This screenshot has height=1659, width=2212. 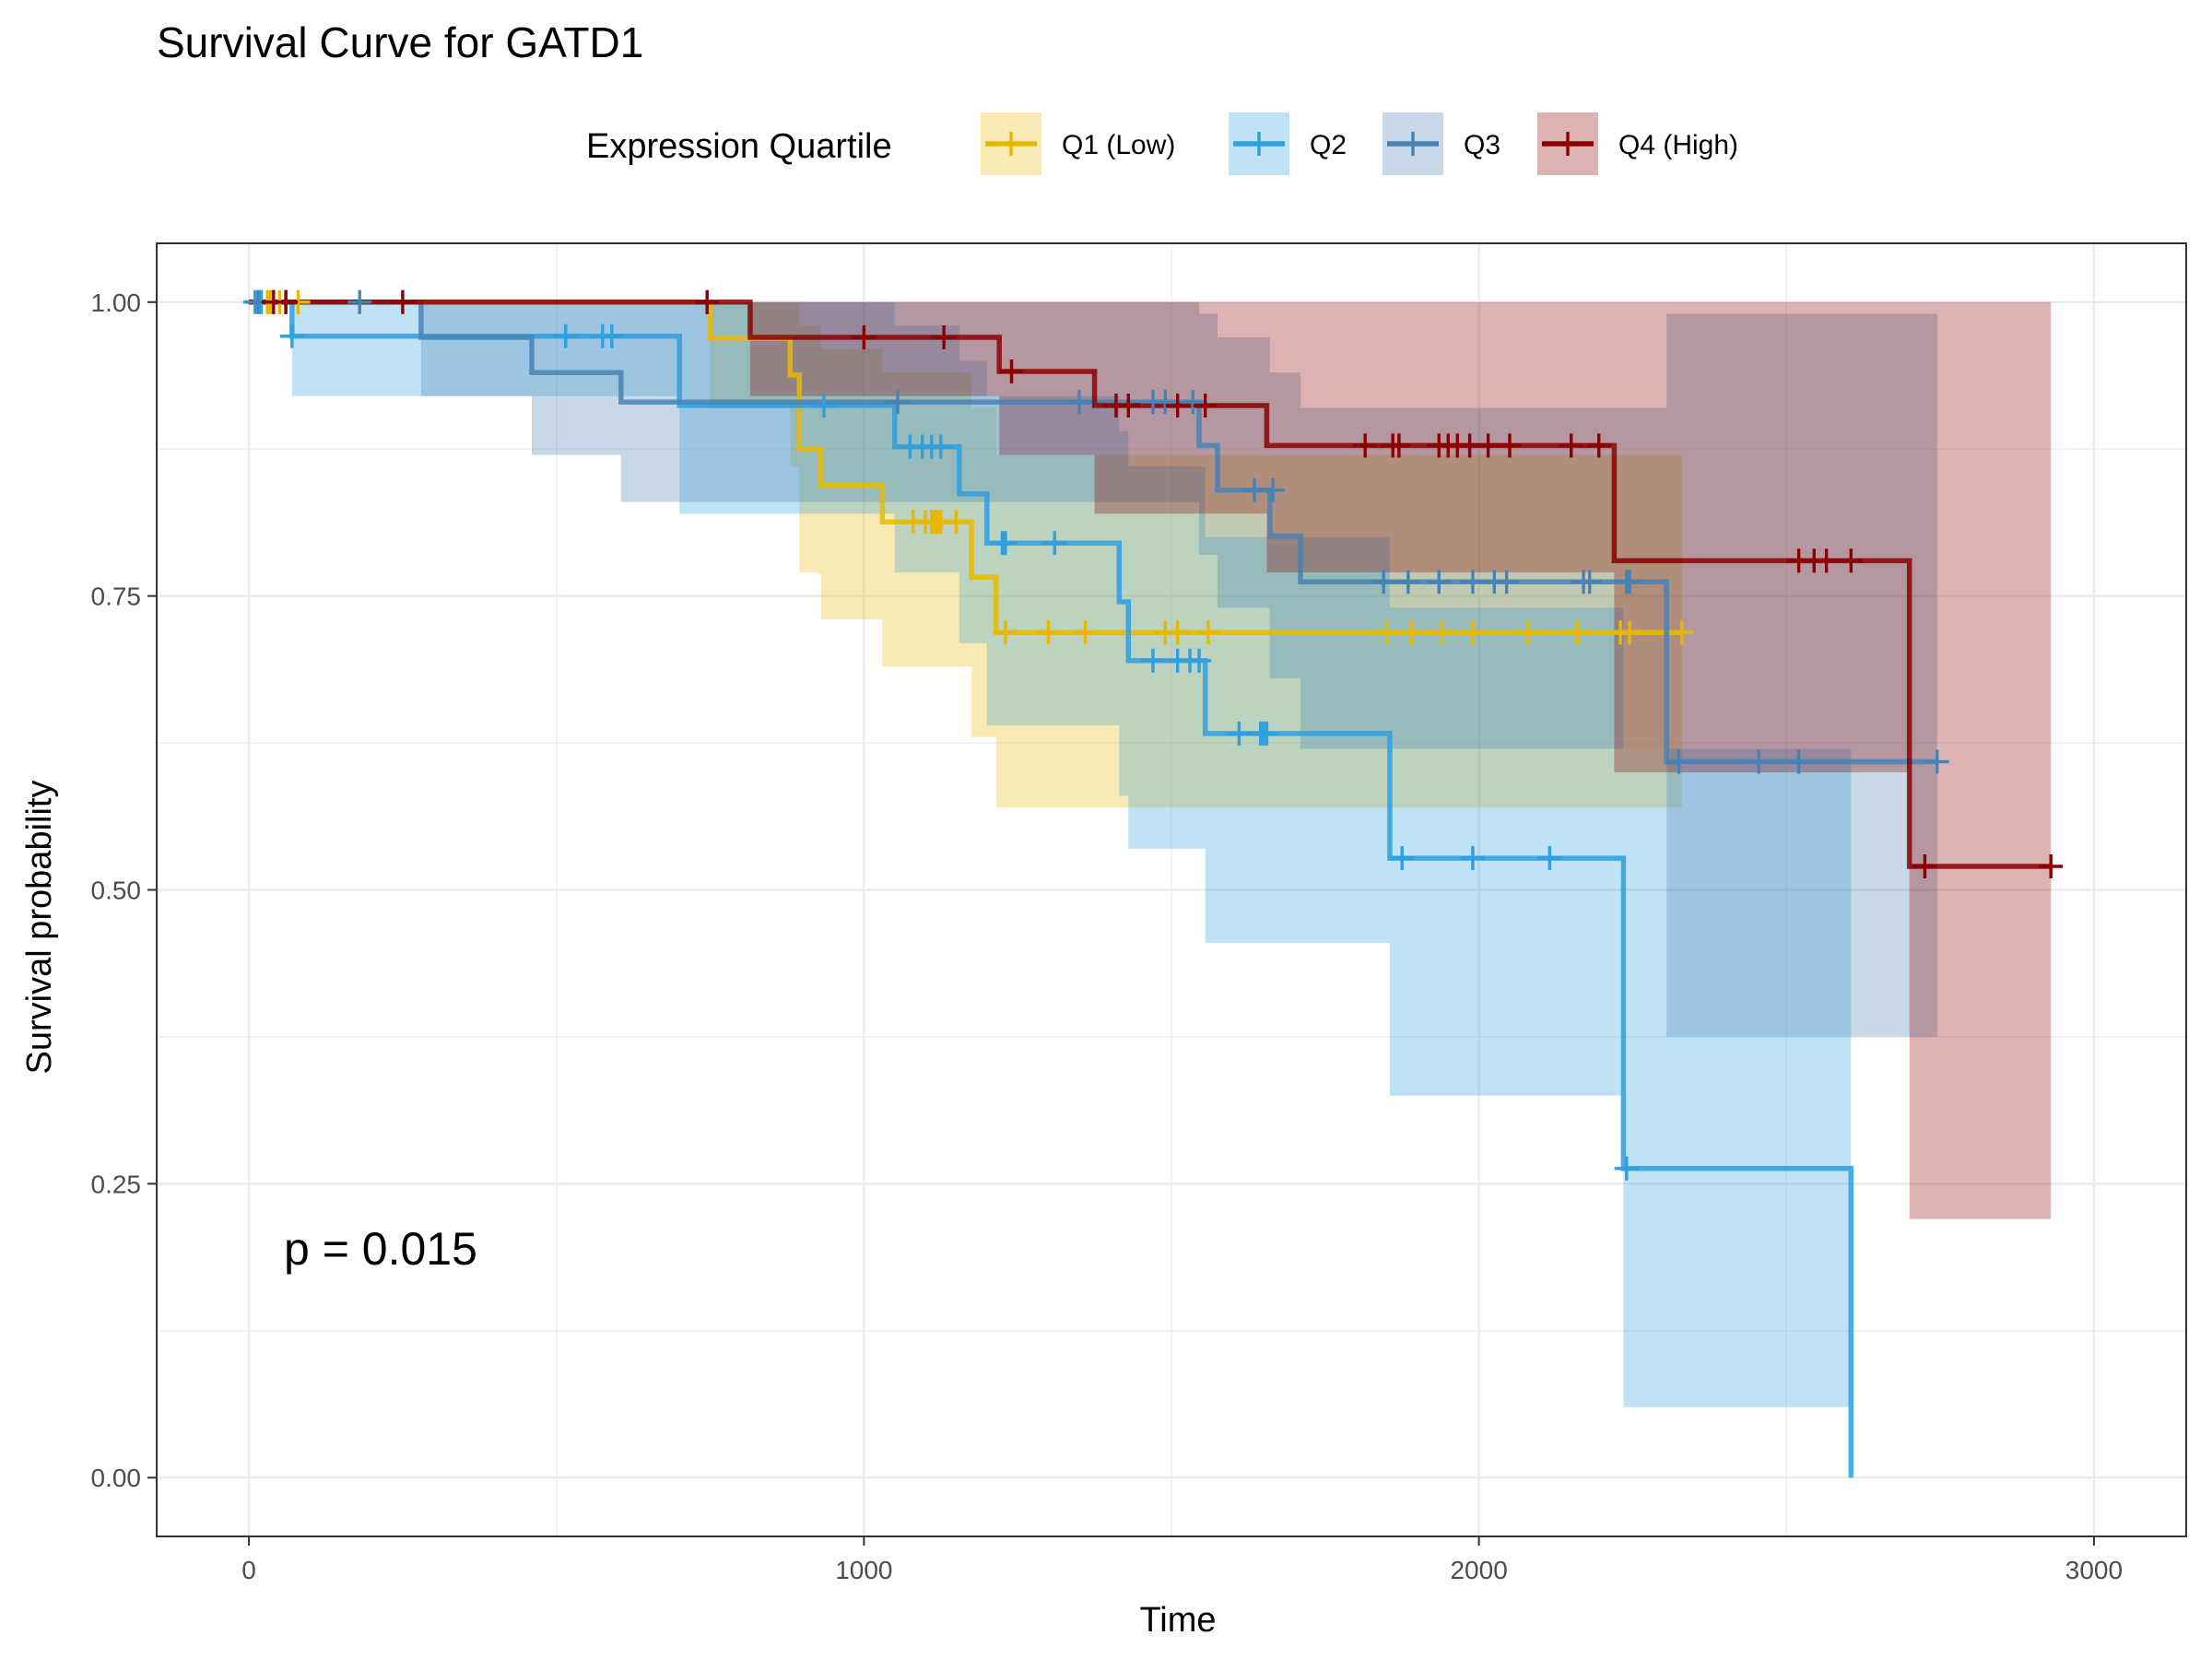 I want to click on legend-label: Q4 (High), so click(x=1678, y=145).